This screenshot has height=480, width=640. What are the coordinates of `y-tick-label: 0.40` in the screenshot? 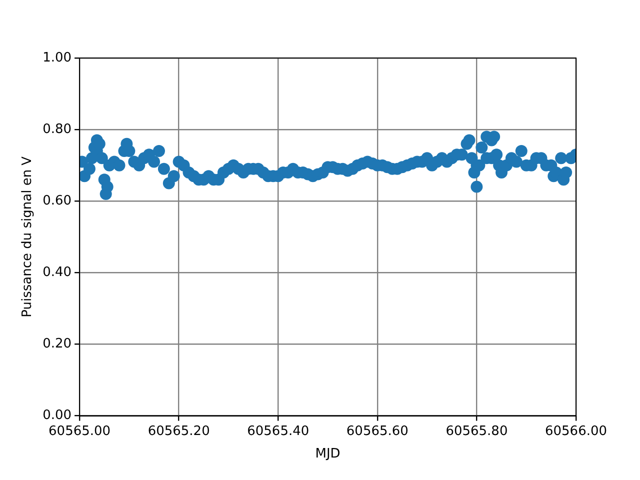 It's located at (57, 272).